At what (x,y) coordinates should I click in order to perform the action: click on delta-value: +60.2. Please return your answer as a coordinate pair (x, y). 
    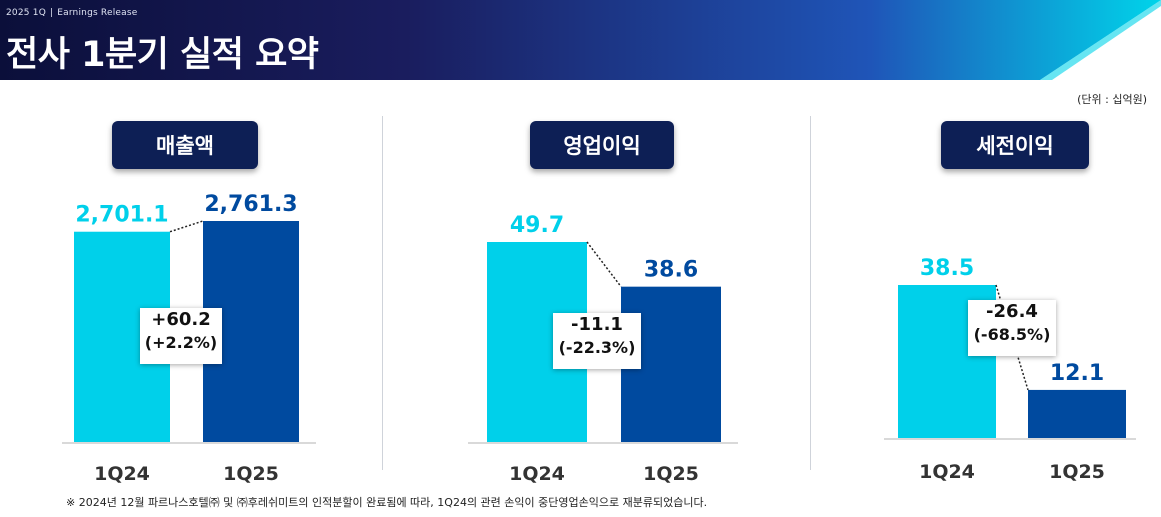
    Looking at the image, I should click on (181, 319).